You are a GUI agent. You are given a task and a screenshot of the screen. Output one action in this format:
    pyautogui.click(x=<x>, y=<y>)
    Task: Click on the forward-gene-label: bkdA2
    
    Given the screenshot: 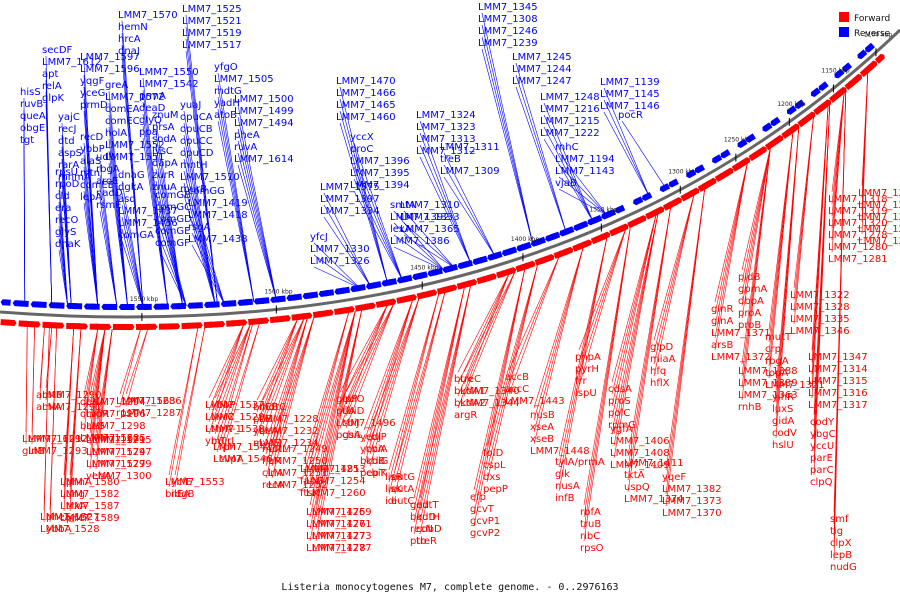 What is the action you would take?
    pyautogui.click(x=470, y=403)
    